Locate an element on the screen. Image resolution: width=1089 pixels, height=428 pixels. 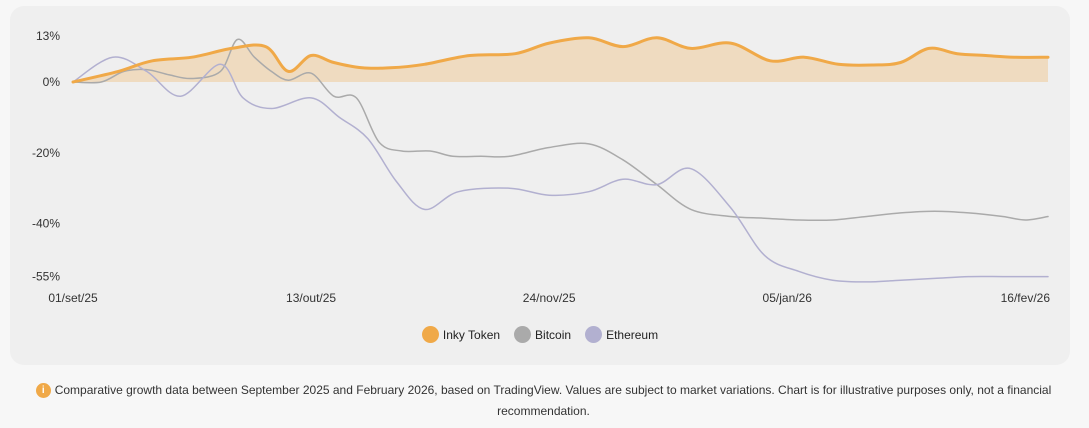
chart-legend: Inky Token Bitcoin Ethereum is located at coordinates (540, 334).